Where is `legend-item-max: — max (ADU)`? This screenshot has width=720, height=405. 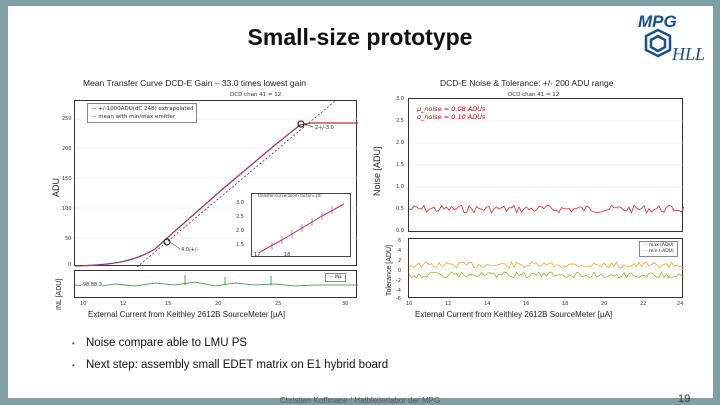
legend-item-max: — max (ADU) is located at coordinates (658, 245).